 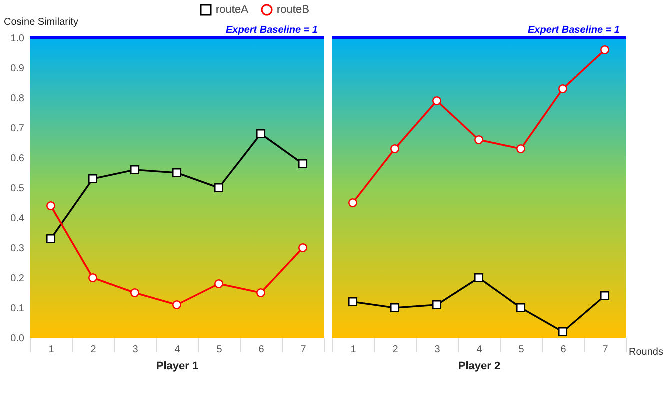 What do you see at coordinates (17, 309) in the screenshot?
I see `y-tick-label: 0.1` at bounding box center [17, 309].